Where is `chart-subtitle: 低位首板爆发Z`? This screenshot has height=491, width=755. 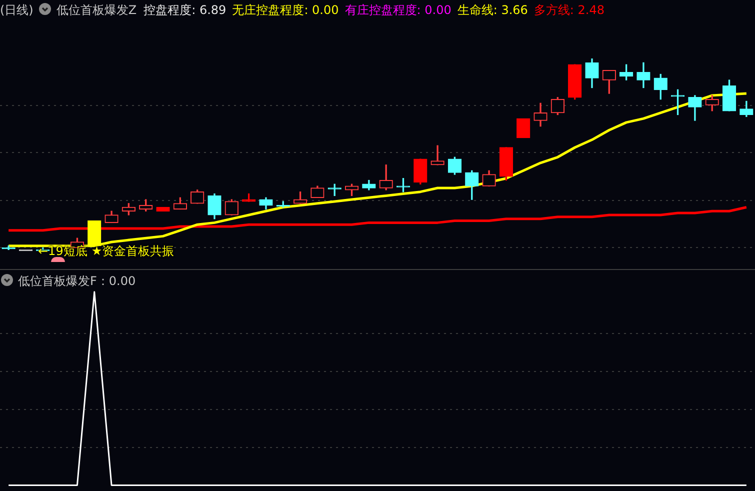 chart-subtitle: 低位首板爆发Z is located at coordinates (96, 10).